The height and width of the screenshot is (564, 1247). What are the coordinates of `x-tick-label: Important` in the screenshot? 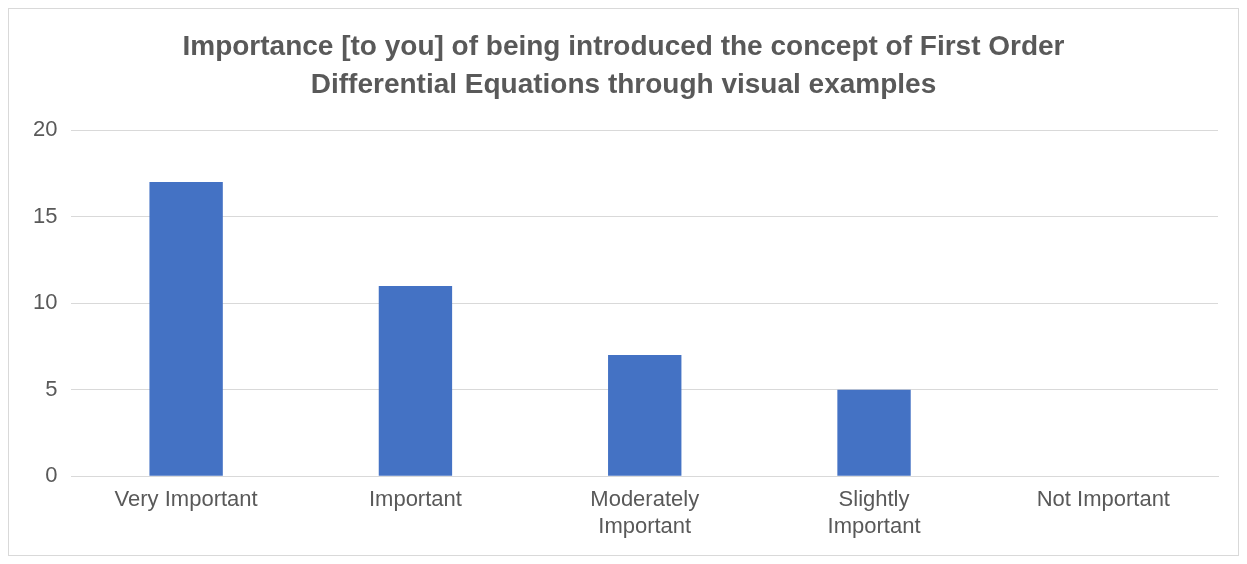 It's located at (415, 499).